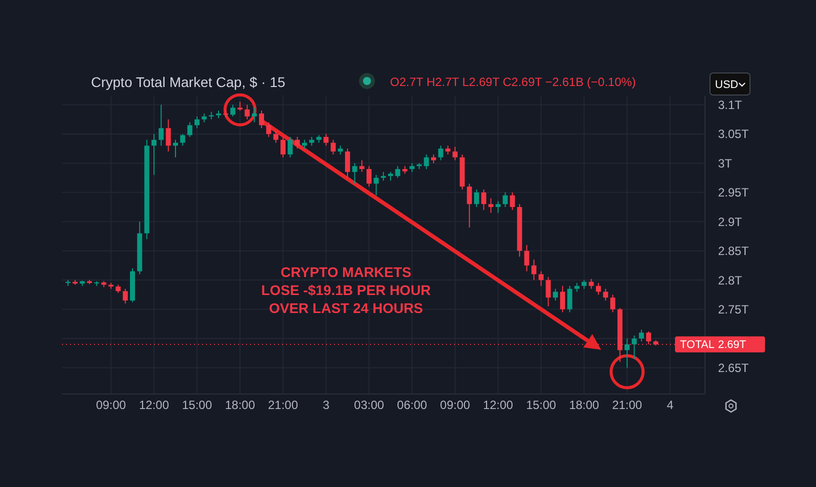 The width and height of the screenshot is (816, 487). I want to click on y-tick-label: 3.05T, so click(734, 134).